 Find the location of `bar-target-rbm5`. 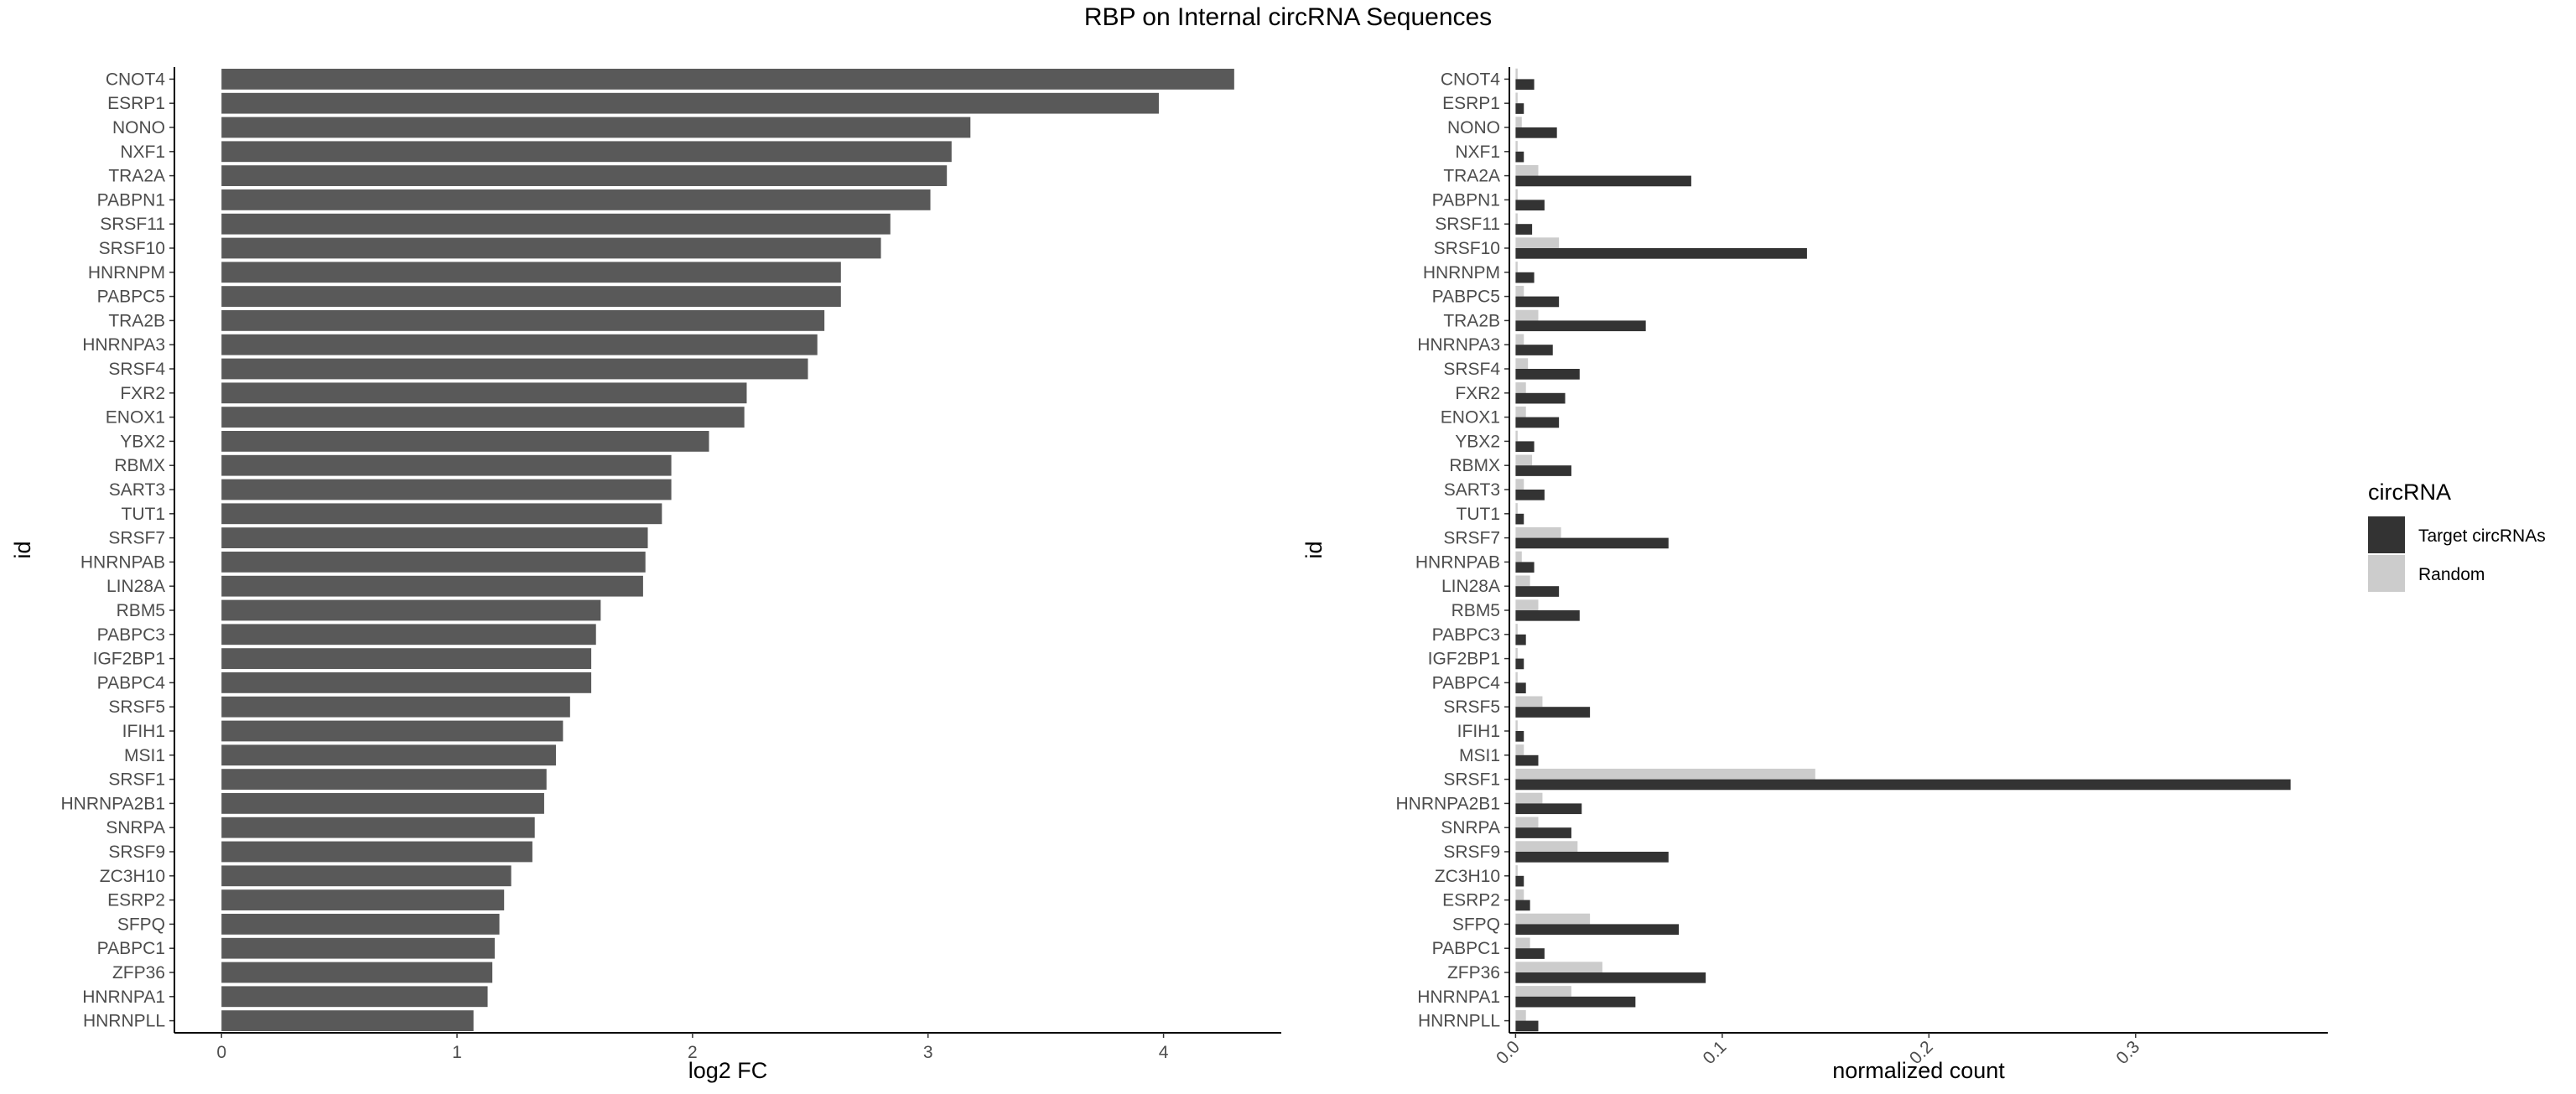

bar-target-rbm5 is located at coordinates (1547, 615).